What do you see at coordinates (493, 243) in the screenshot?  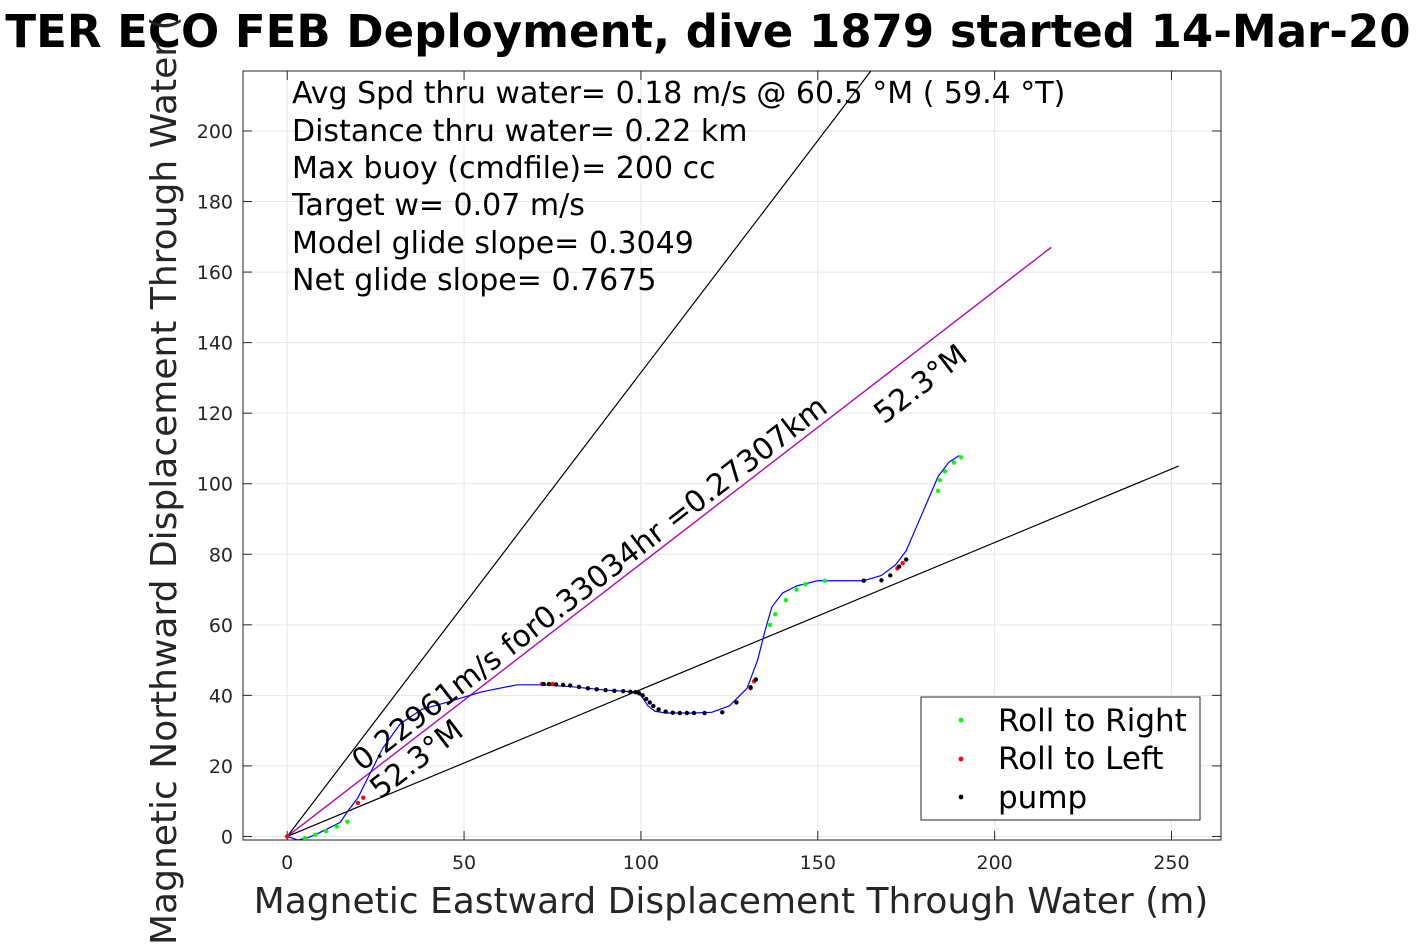 I see `info-line: Model glide slope= 0.3049` at bounding box center [493, 243].